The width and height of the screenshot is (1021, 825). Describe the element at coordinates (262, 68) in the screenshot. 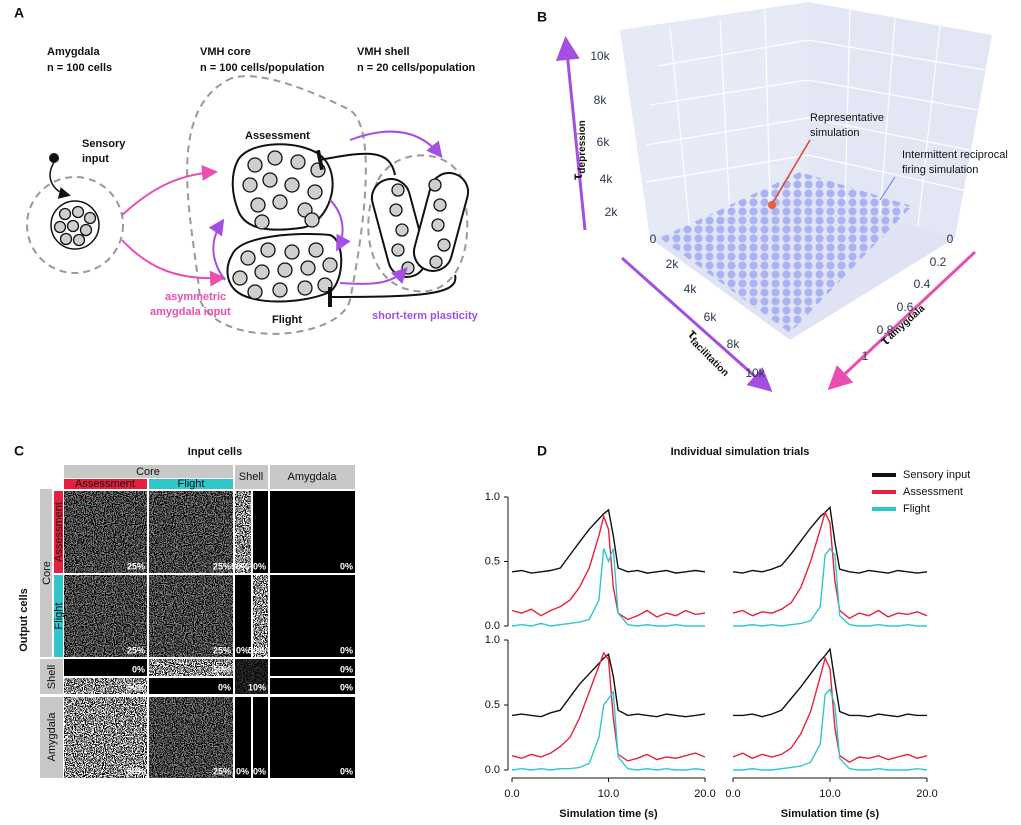

I see `label: n = 100 cells/population` at that location.